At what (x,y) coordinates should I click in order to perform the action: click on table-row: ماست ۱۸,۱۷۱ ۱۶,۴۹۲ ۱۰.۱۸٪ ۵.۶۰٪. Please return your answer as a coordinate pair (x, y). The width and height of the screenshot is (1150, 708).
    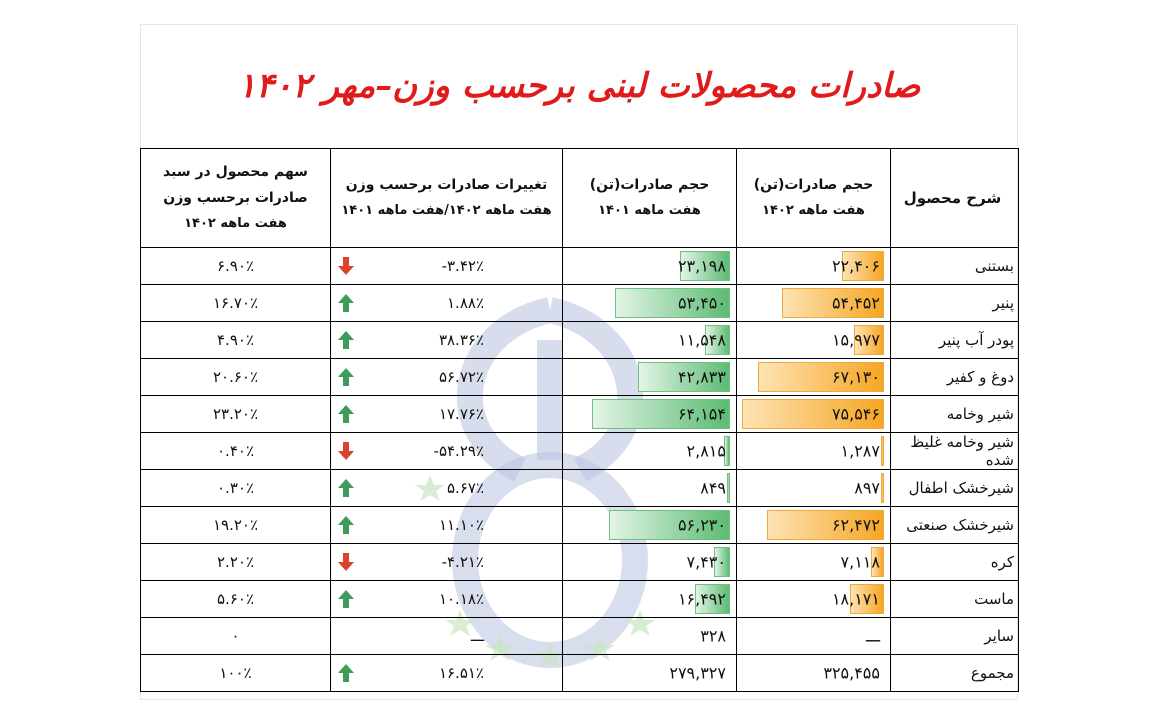
    Looking at the image, I should click on (579, 599).